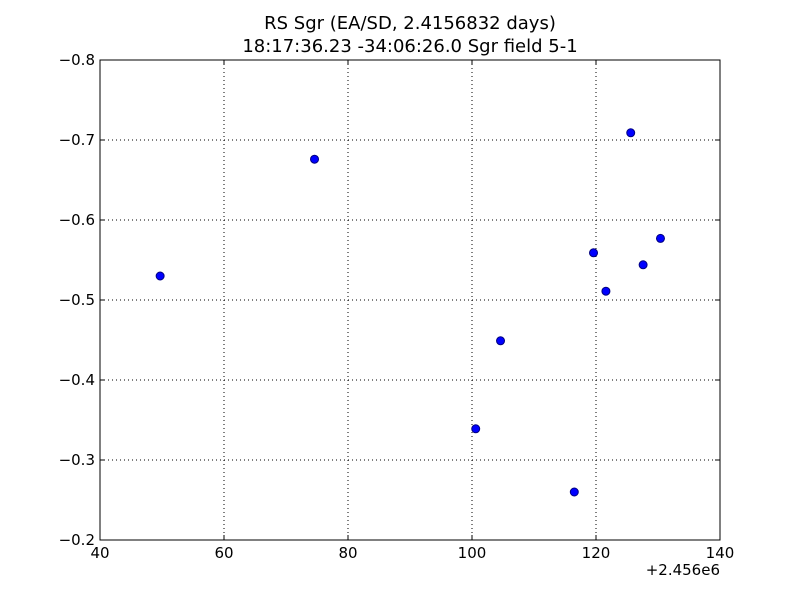 The height and width of the screenshot is (600, 800). What do you see at coordinates (683, 570) in the screenshot?
I see `x-offset-label: +2.456e6` at bounding box center [683, 570].